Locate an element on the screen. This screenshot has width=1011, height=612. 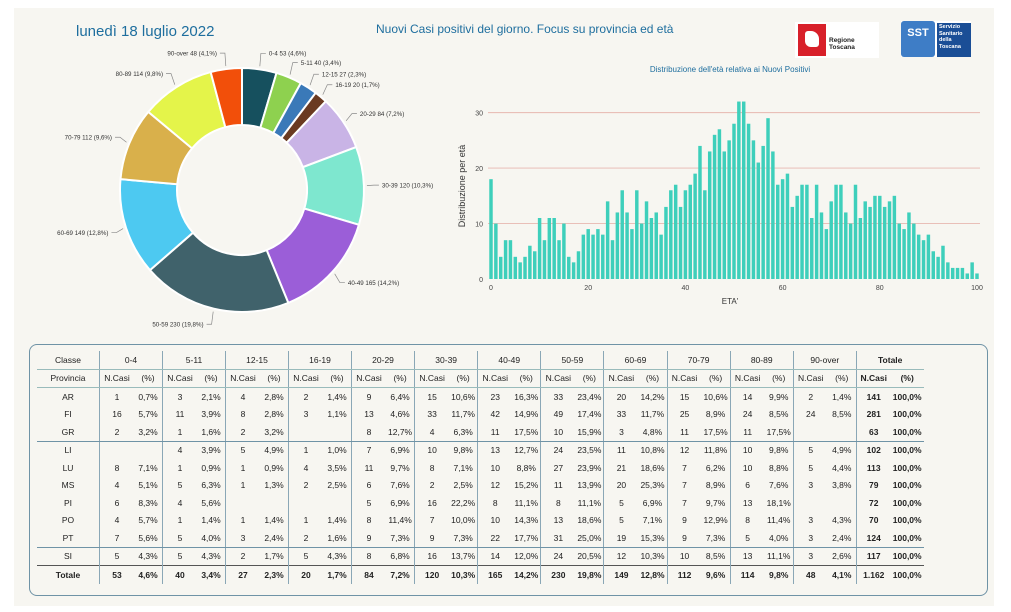
cases-cell: 10 is located at coordinates (432, 450).